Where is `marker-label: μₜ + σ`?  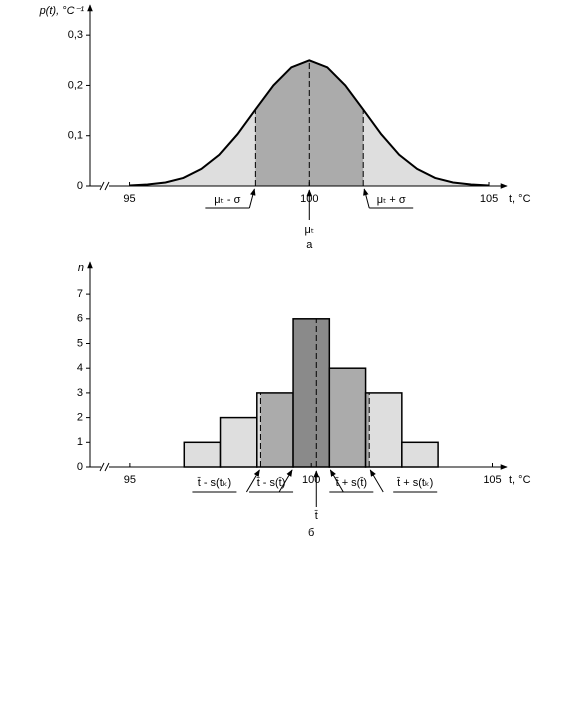
marker-label: μₜ + σ is located at coordinates (391, 200).